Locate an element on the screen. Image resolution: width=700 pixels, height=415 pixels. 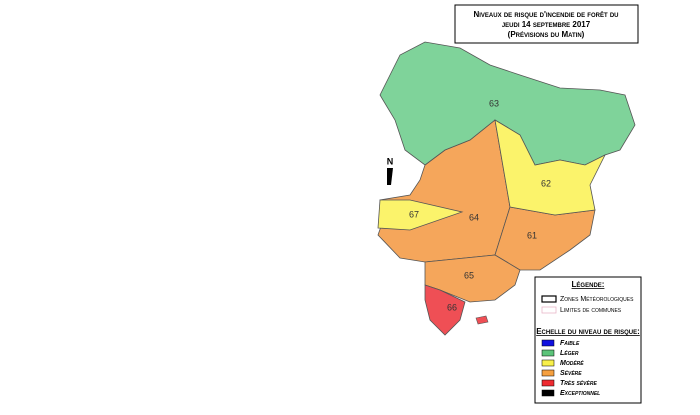
zone-label: 62 is located at coordinates (546, 183).